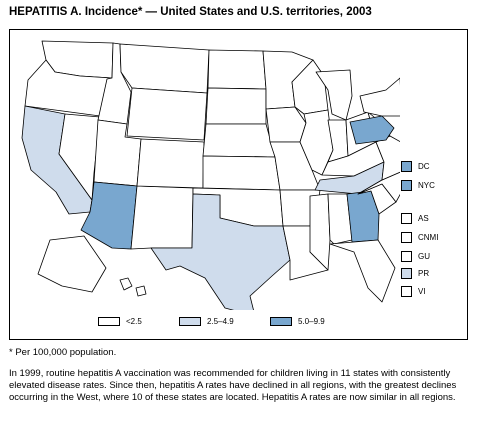 The height and width of the screenshot is (421, 480). What do you see at coordinates (220, 251) in the screenshot?
I see `state-tx` at bounding box center [220, 251].